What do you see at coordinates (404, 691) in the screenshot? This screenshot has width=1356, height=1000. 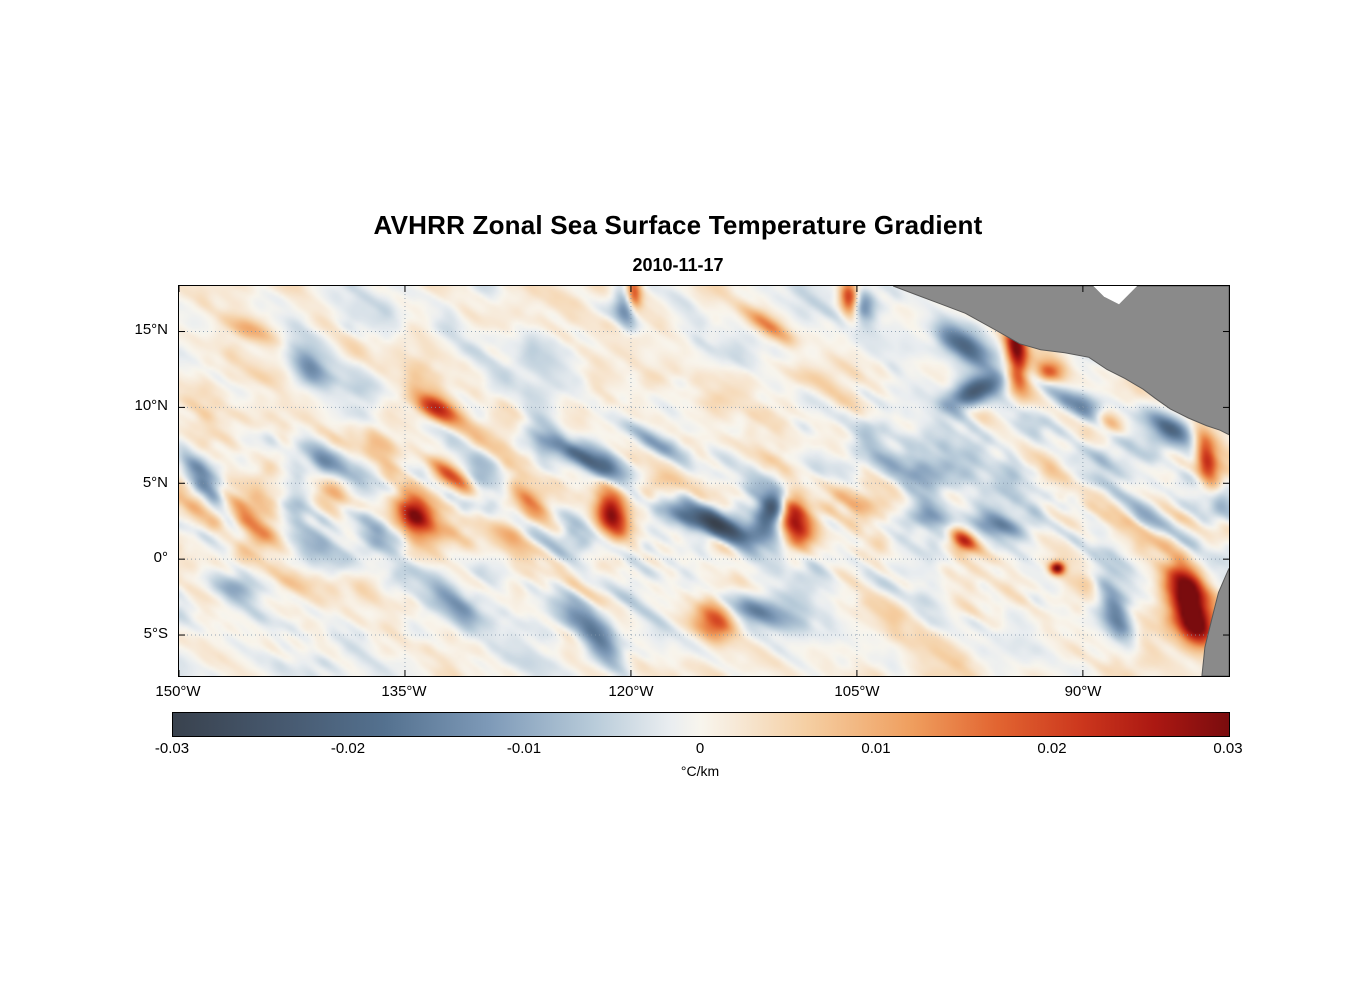 I see `x-tick-label: 135°W` at bounding box center [404, 691].